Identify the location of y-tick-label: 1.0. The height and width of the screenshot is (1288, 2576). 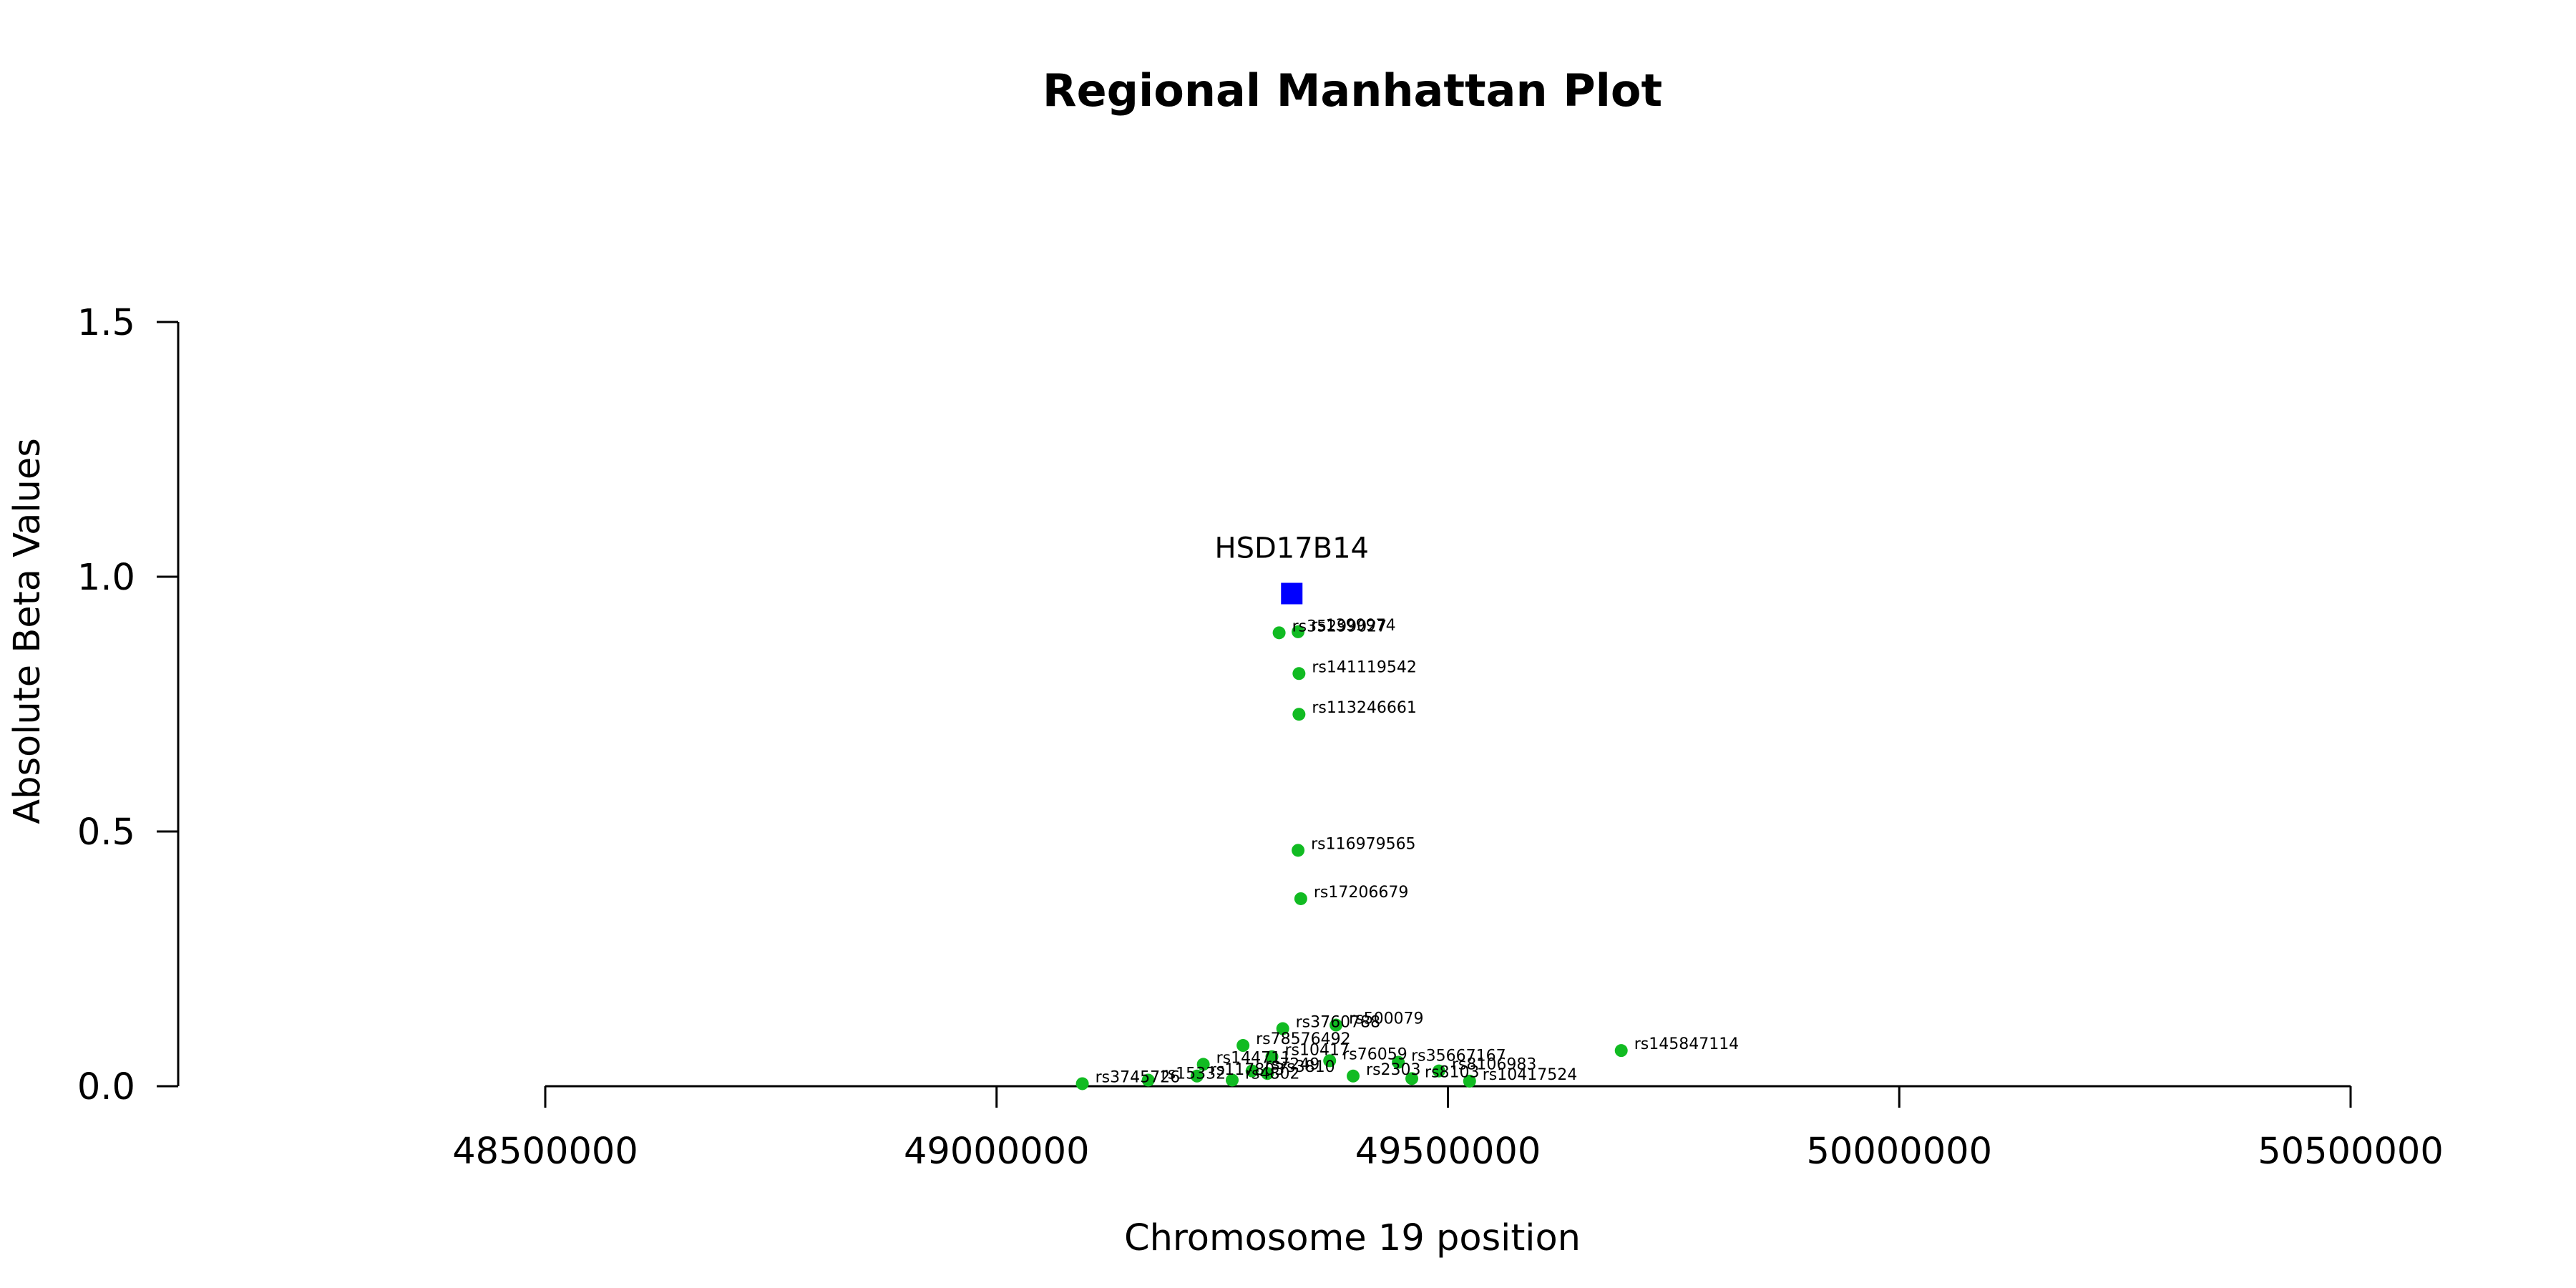
(106, 578).